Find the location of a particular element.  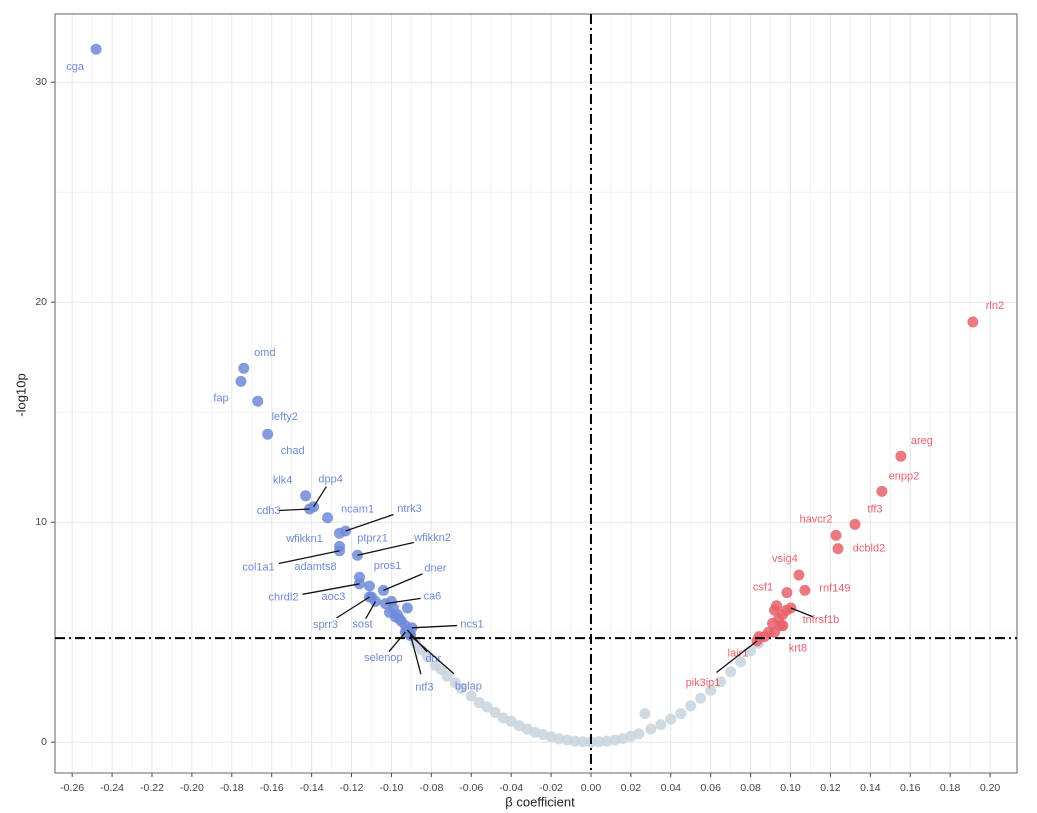

x-tick-label: 0.16 is located at coordinates (910, 788).